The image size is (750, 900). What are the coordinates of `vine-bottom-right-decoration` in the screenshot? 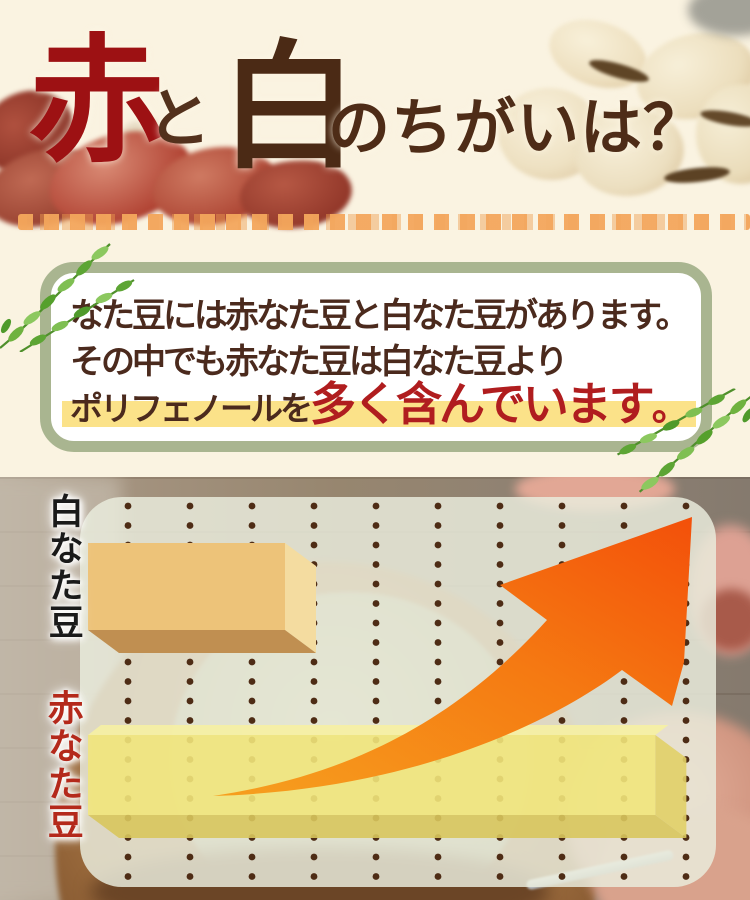 It's located at (683, 440).